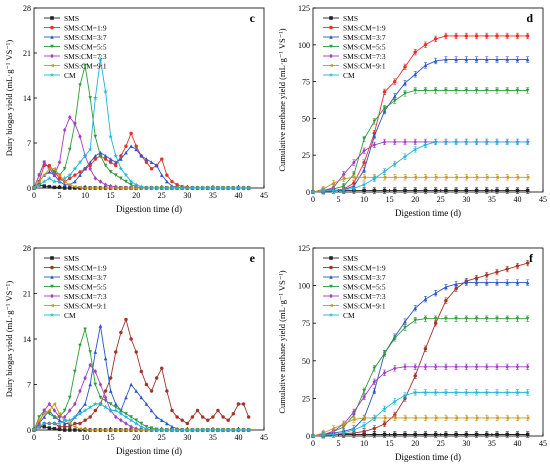 This screenshot has width=550, height=465. Describe the element at coordinates (29, 430) in the screenshot. I see `y-tick-label: 0` at that location.